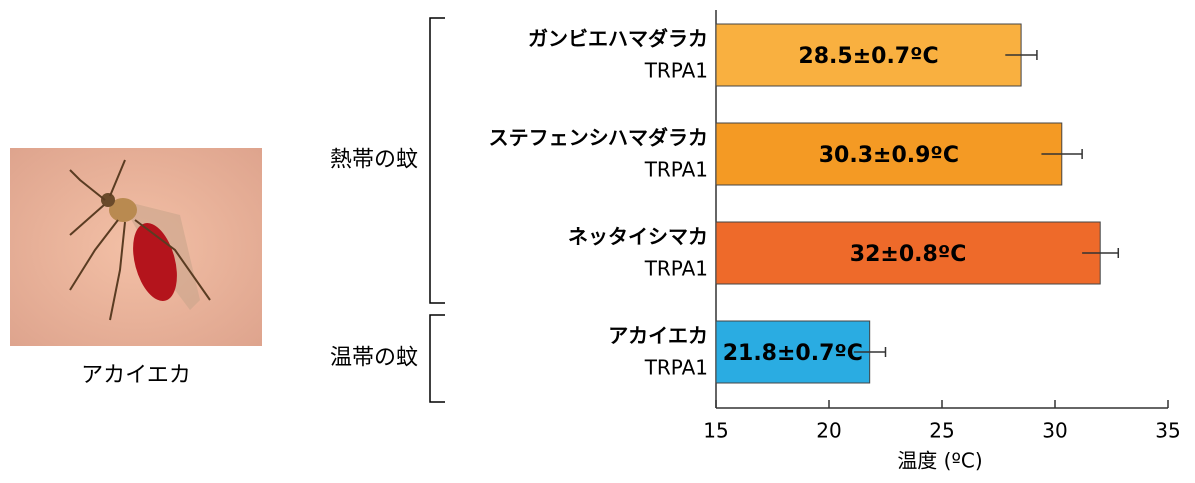 The width and height of the screenshot is (1195, 483). I want to click on category-label: ガンビエハマダラカ, so click(618, 39).